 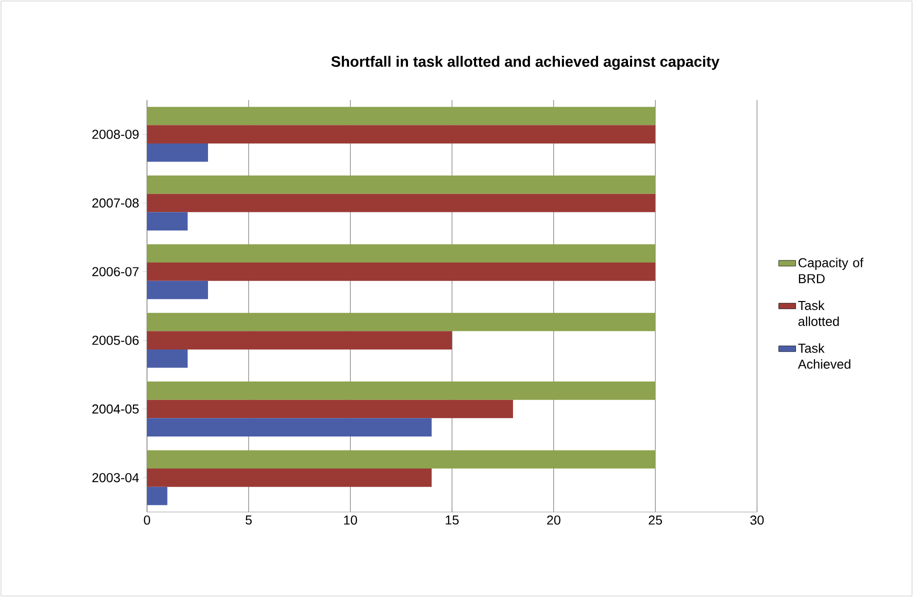 What do you see at coordinates (351, 520) in the screenshot?
I see `x-tick-label: 10` at bounding box center [351, 520].